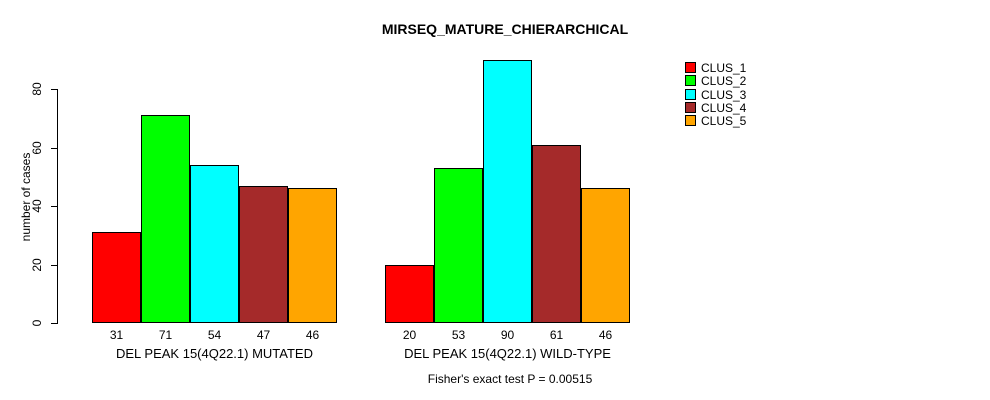 This screenshot has height=400, width=990. What do you see at coordinates (507, 335) in the screenshot?
I see `bar-value-label: 90` at bounding box center [507, 335].